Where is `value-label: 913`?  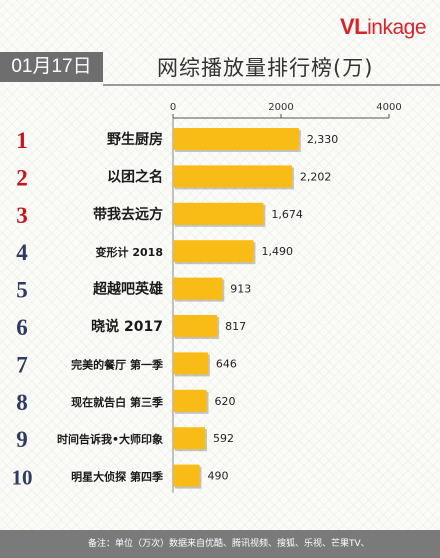
value-label: 913 is located at coordinates (240, 289).